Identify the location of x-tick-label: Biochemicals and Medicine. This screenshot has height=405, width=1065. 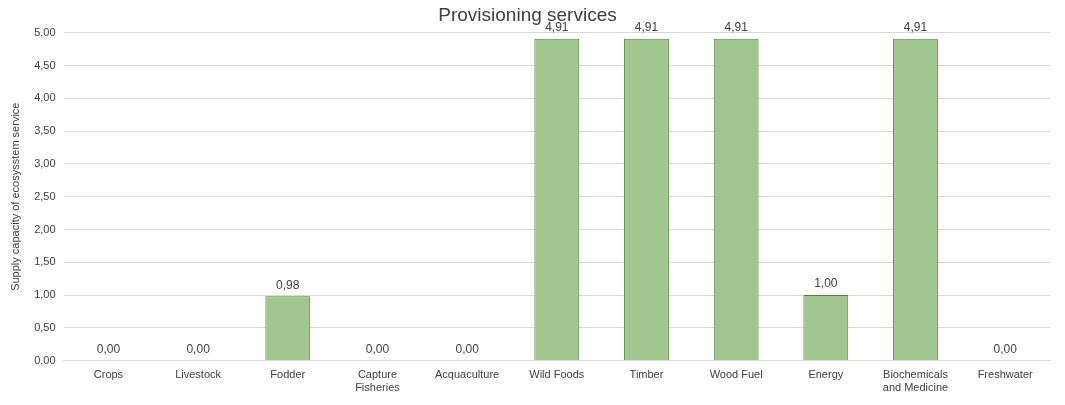
(915, 381).